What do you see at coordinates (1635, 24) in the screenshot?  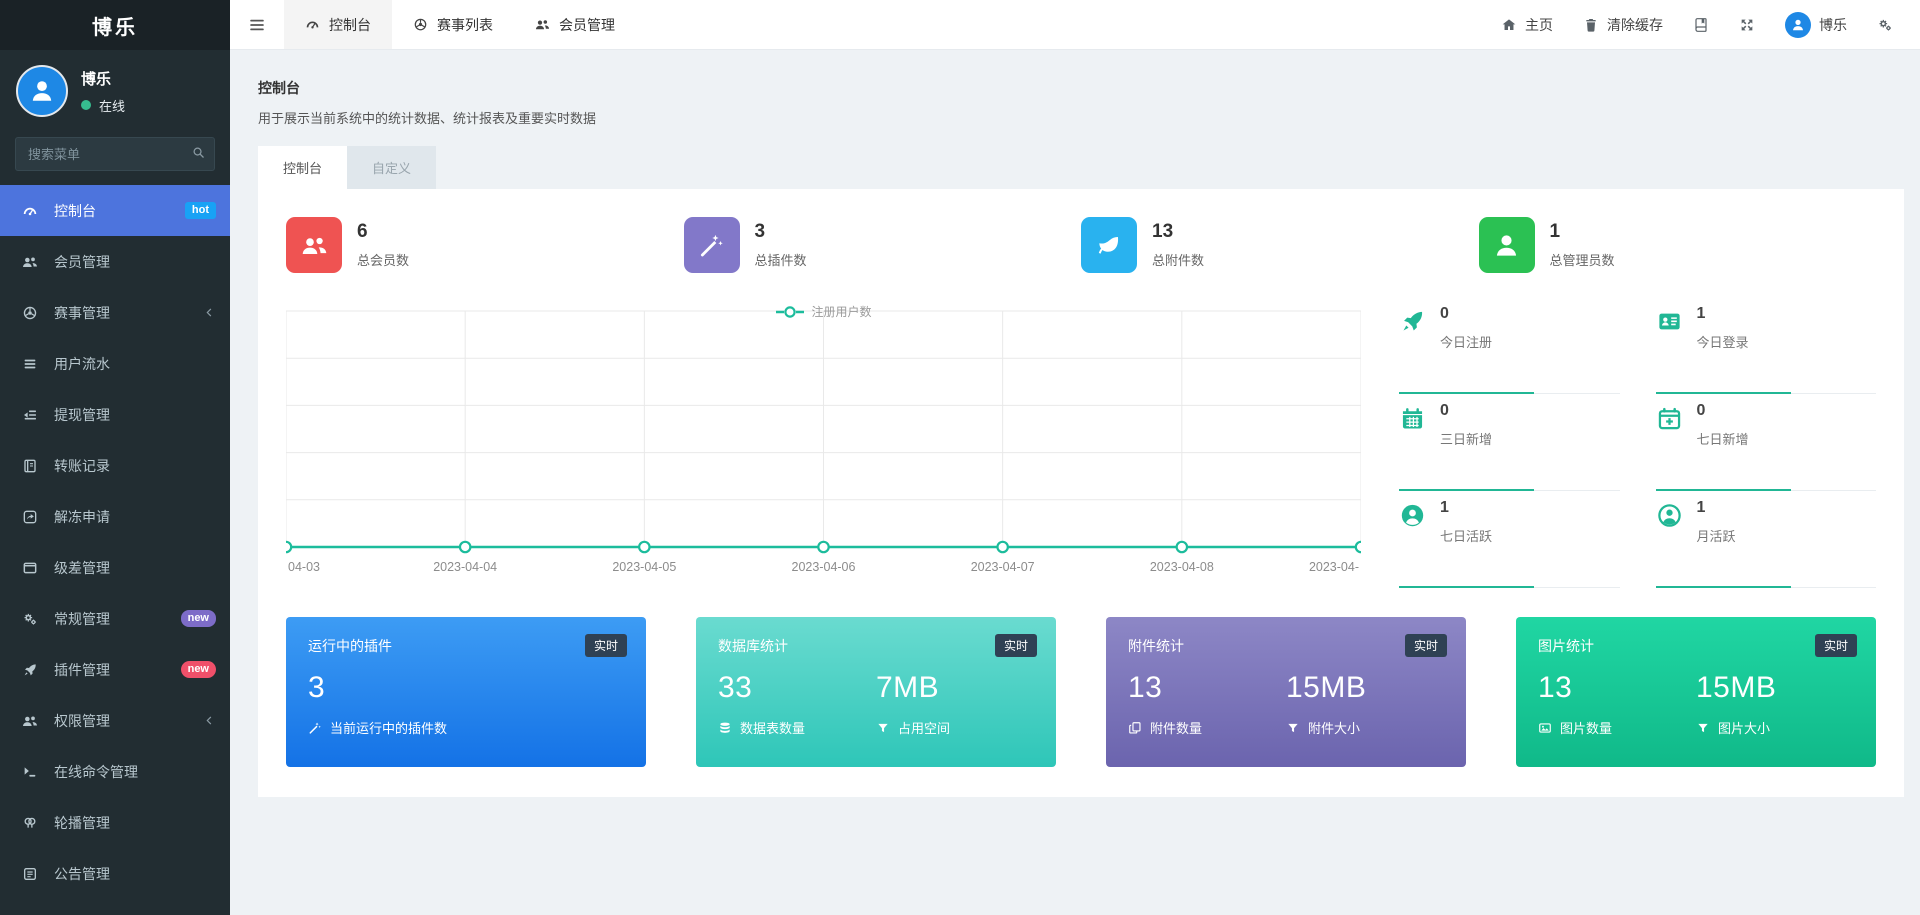 I see `nav-item-label: 清除缓存` at bounding box center [1635, 24].